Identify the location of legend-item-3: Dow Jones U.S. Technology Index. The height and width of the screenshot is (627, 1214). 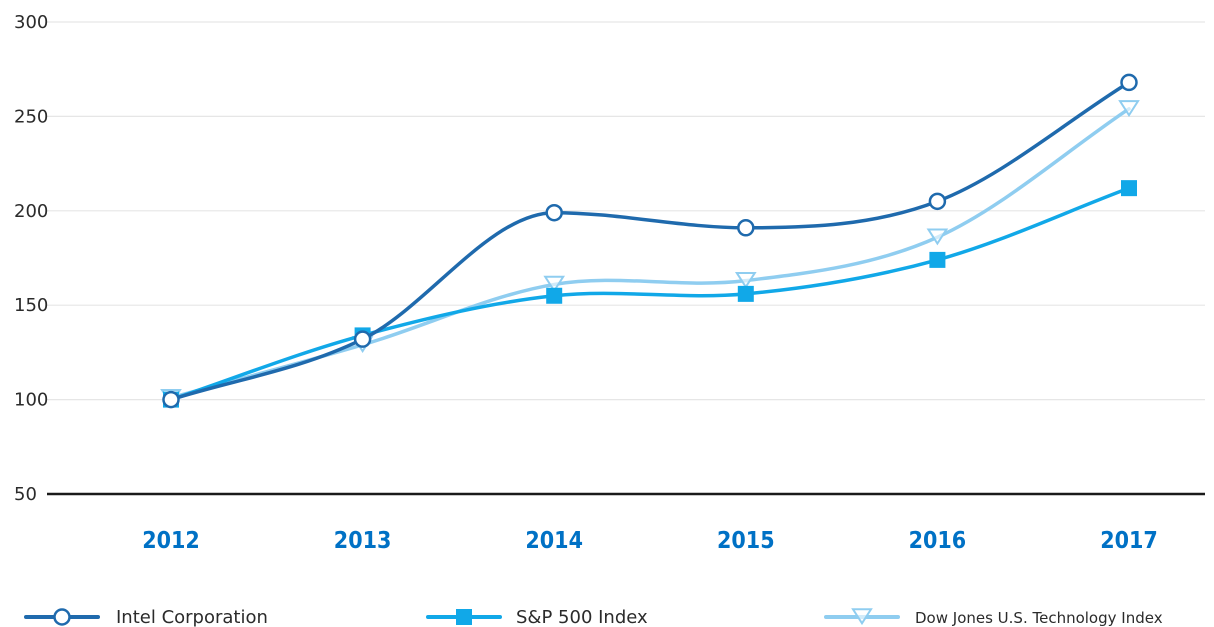
(993, 617).